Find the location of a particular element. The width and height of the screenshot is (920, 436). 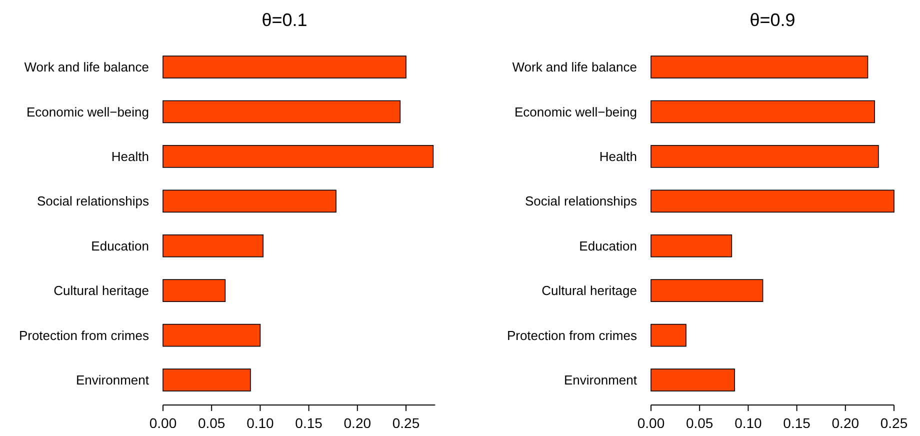

chart-title: θ=0.1 is located at coordinates (285, 20).